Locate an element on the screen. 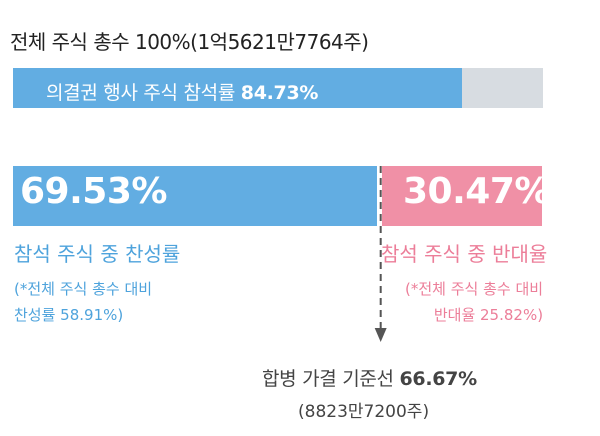 The height and width of the screenshot is (436, 600). chart-title: 전체 주식 총수 100%(1억5621만7764주) is located at coordinates (189, 42).